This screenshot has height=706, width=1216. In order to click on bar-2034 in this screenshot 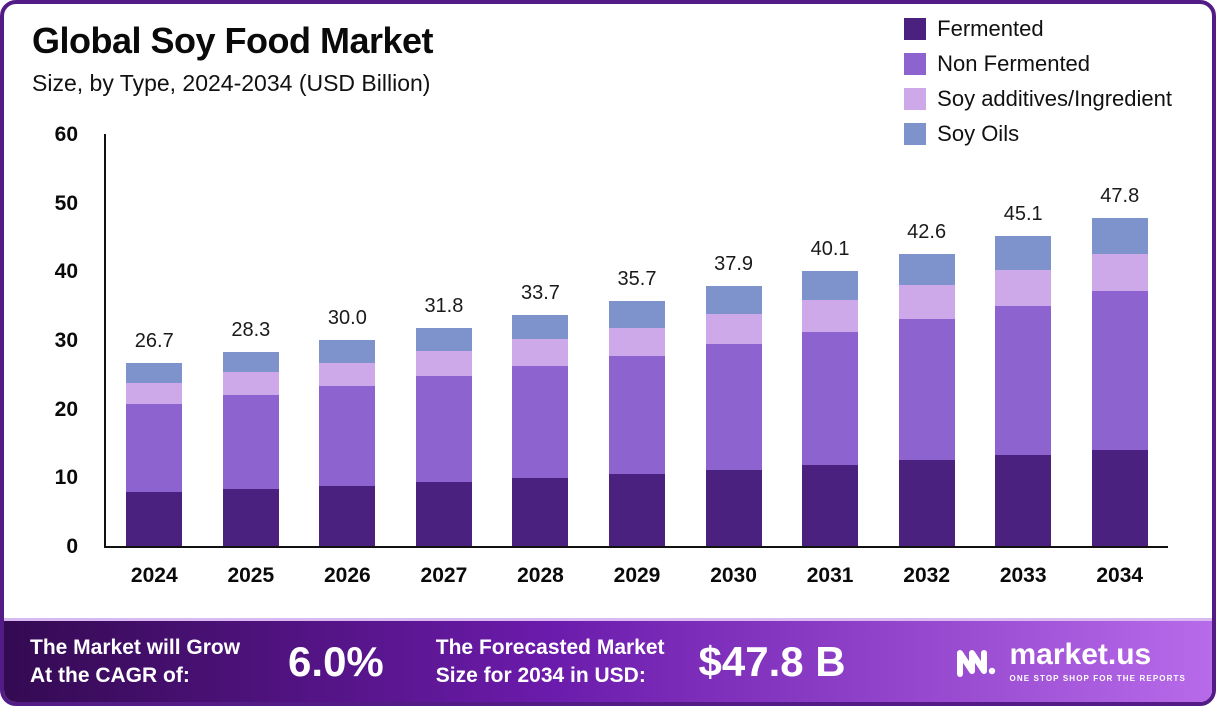, I will do `click(1119, 381)`.